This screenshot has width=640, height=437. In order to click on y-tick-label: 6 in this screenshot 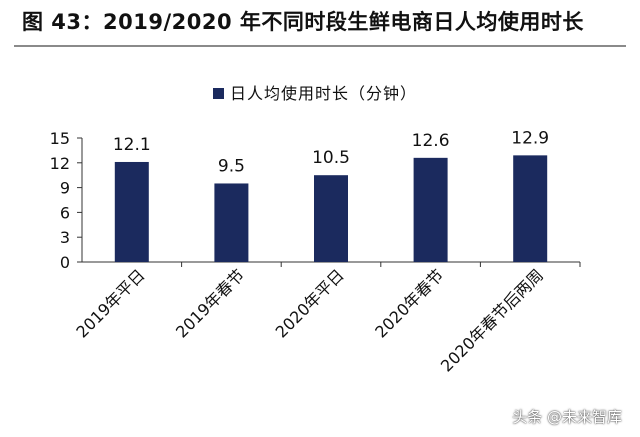, I will do `click(65, 212)`.